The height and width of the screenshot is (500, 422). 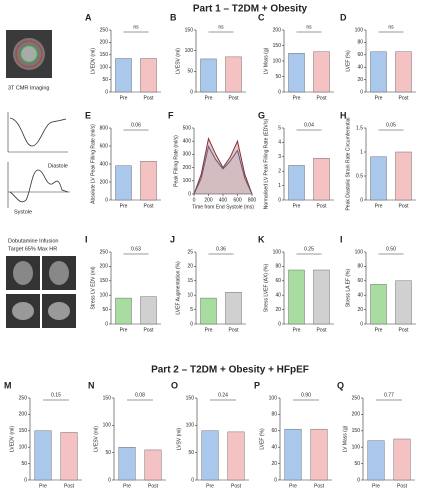 I want to click on p-value: 0.08, so click(x=140, y=395).